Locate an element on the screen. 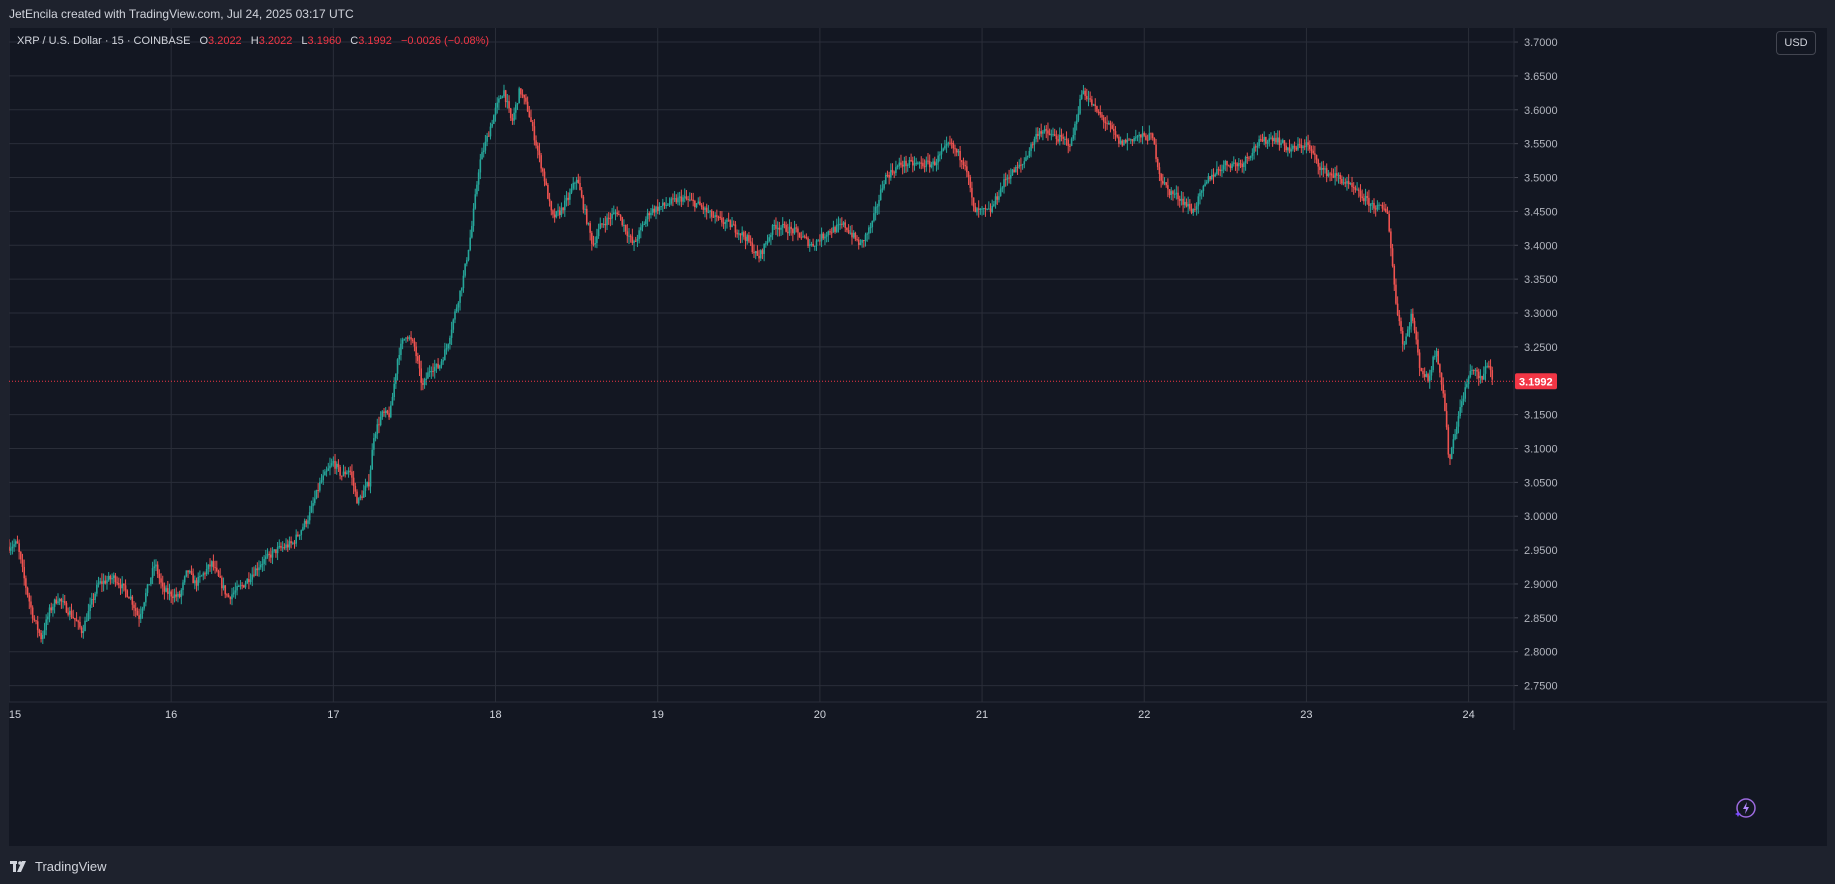 The width and height of the screenshot is (1835, 884). lightning-sparkle-icon is located at coordinates (1746, 808).